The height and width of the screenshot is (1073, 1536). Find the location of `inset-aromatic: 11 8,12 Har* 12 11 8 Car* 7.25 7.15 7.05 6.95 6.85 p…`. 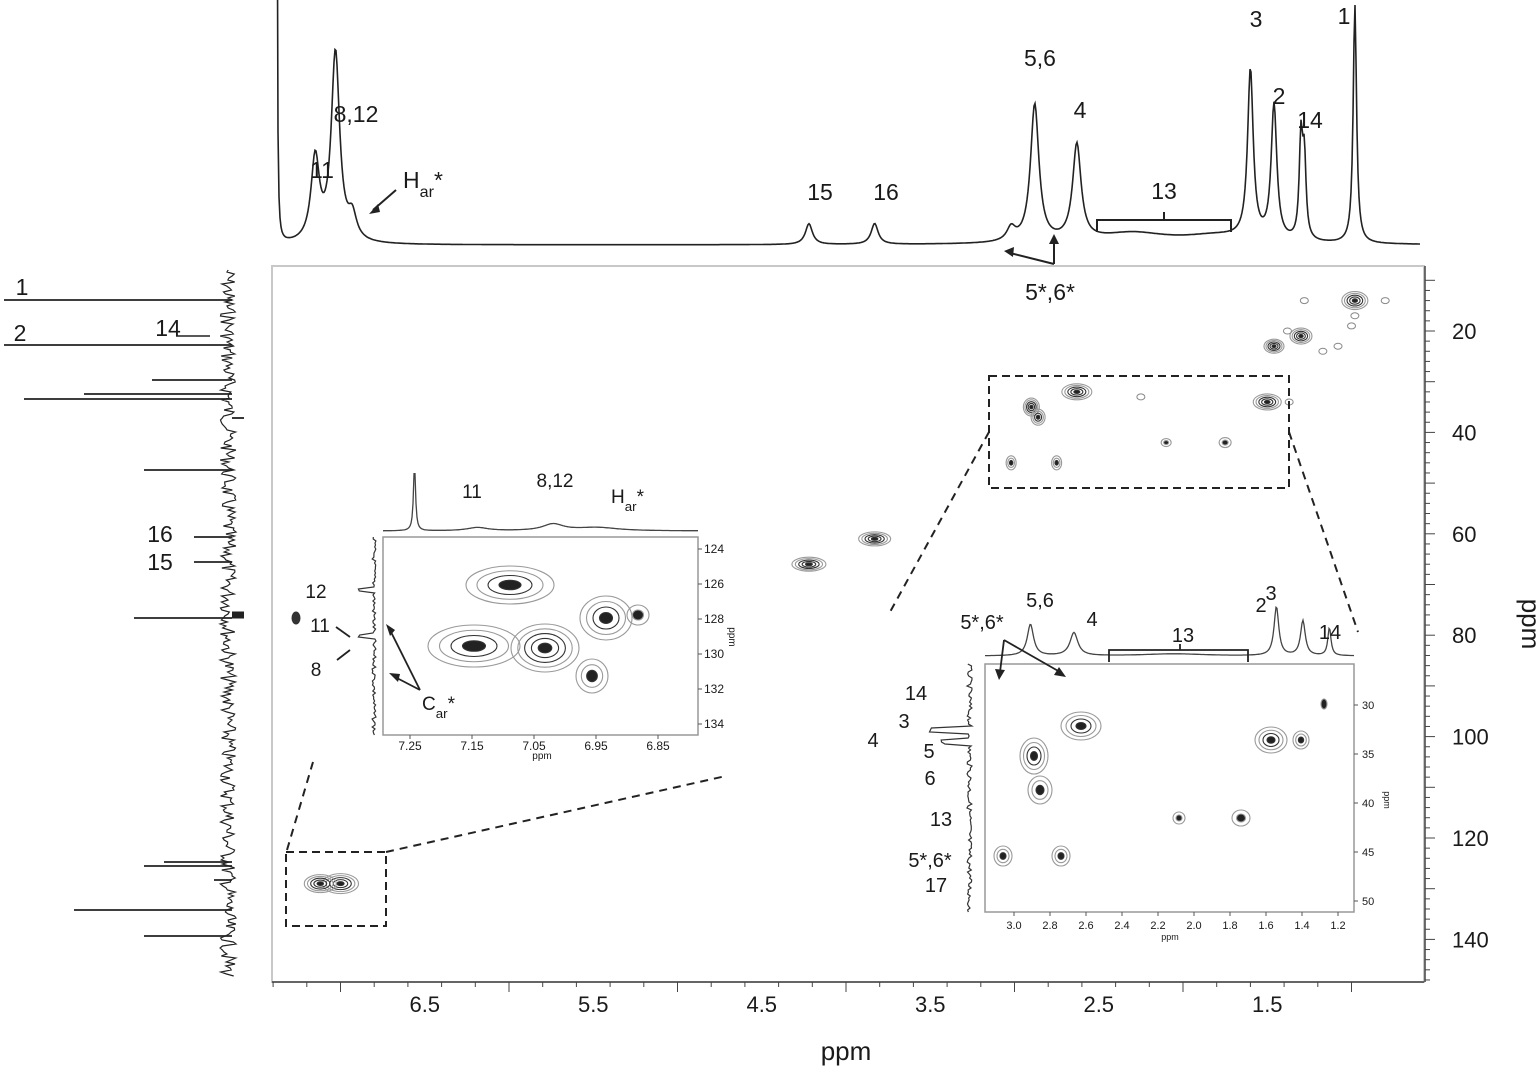

inset-aromatic: 11 8,12 Har* 12 11 8 Car* 7.25 7.15 7.05 6.95 6.85 p… is located at coordinates (521, 616).